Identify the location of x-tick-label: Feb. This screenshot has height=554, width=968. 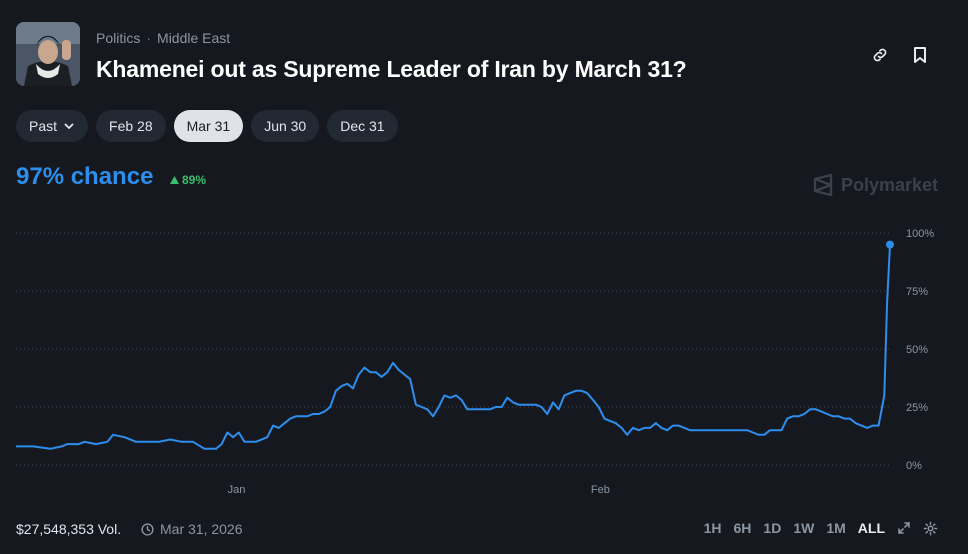
(600, 490).